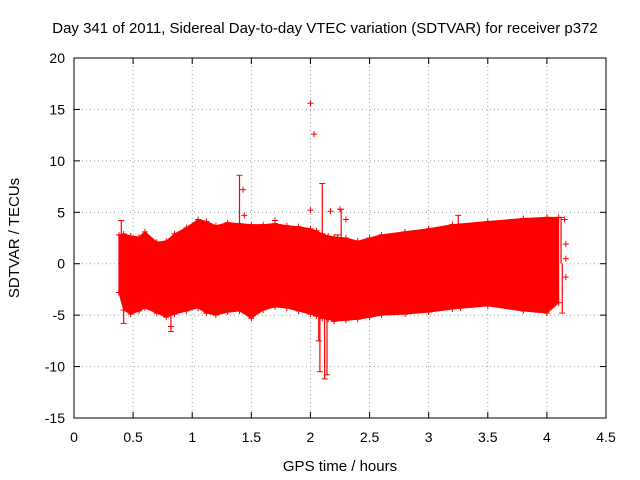 This screenshot has width=640, height=480. What do you see at coordinates (74, 437) in the screenshot?
I see `x-tick-label: 0` at bounding box center [74, 437].